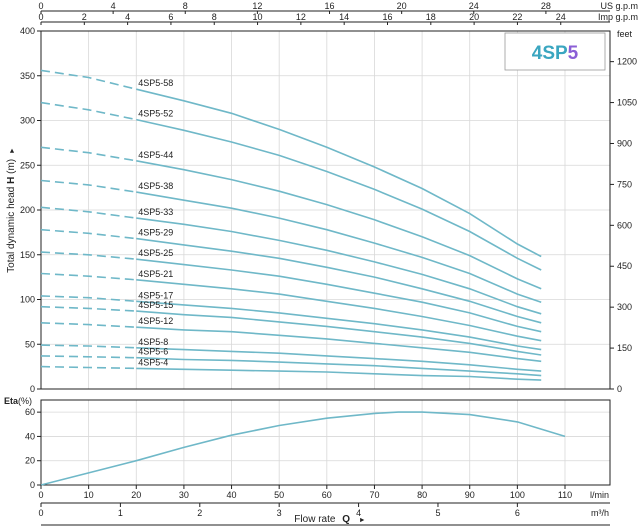  I want to click on feet-axis-label: feet, so click(625, 34).